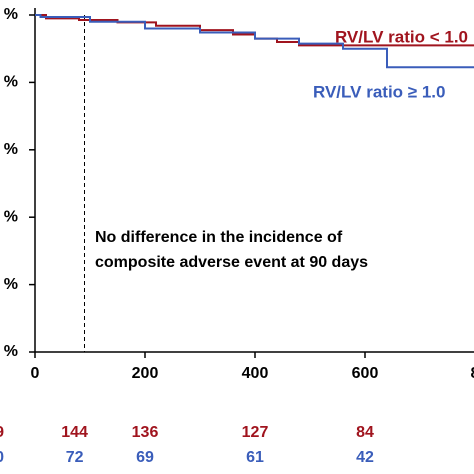 This screenshot has height=474, width=474. Describe the element at coordinates (254, 41) in the screenshot. I see `survival-curve` at that location.